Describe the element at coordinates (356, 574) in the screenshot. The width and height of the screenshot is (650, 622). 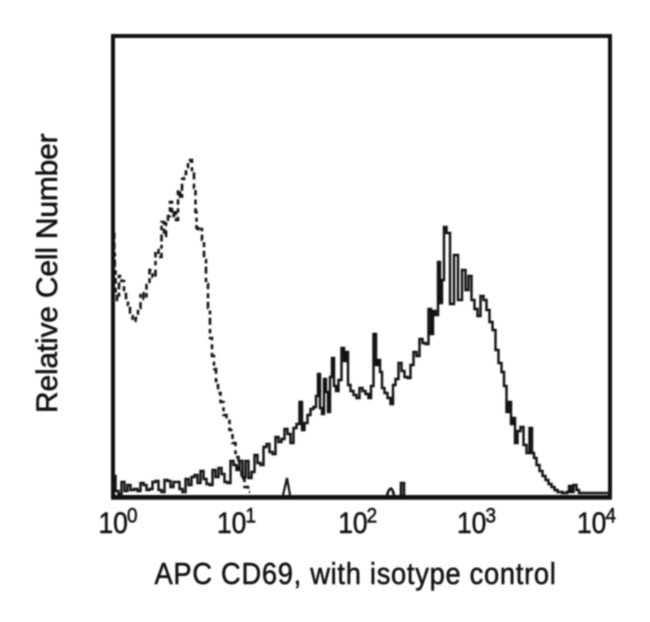
I see `svg-text: APC CD69, with isotype control` at that location.